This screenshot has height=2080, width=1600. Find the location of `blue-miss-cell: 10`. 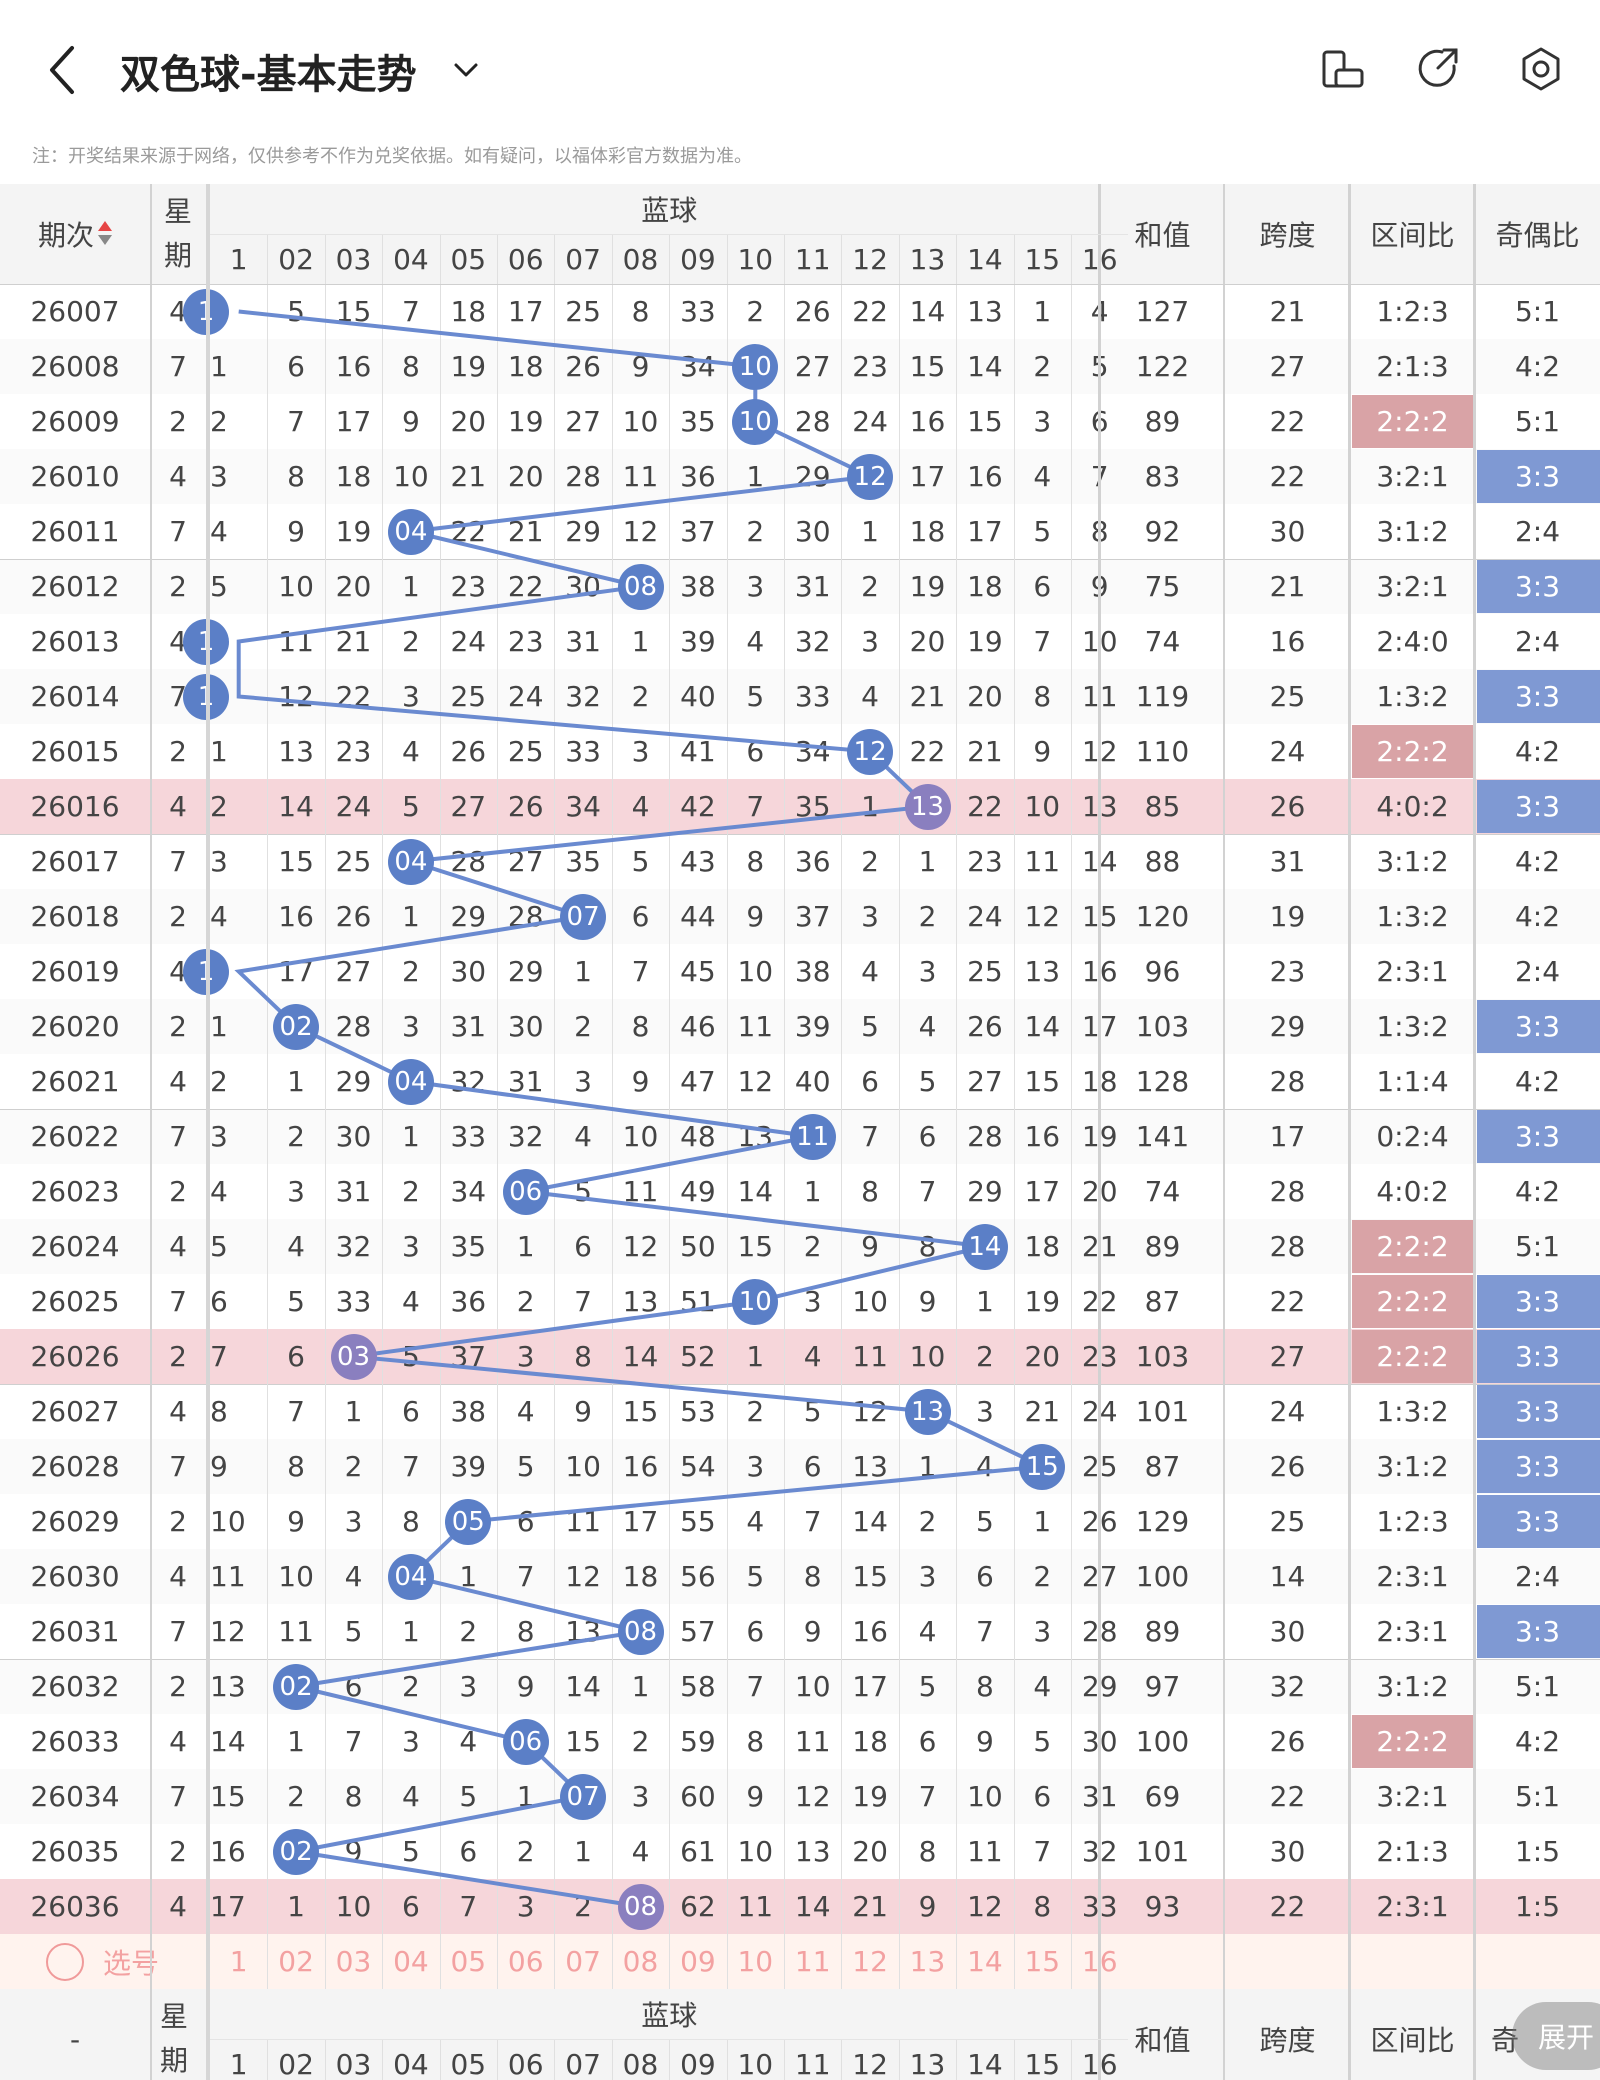

blue-miss-cell: 10 is located at coordinates (755, 1851).